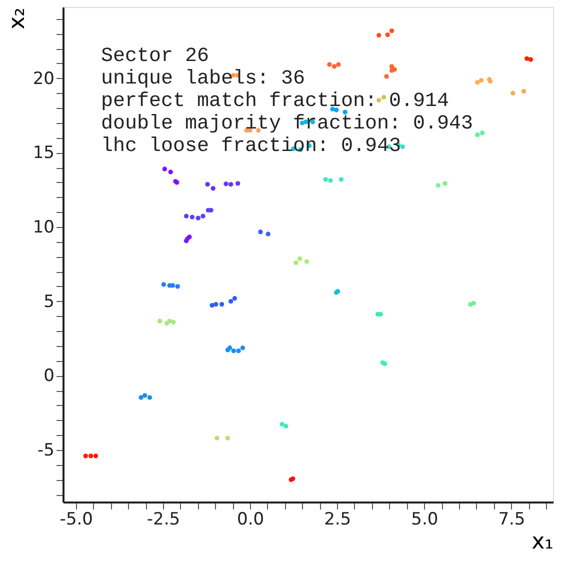 Image resolution: width=566 pixels, height=569 pixels. What do you see at coordinates (543, 542) in the screenshot?
I see `x-axis-title: x₁` at bounding box center [543, 542].